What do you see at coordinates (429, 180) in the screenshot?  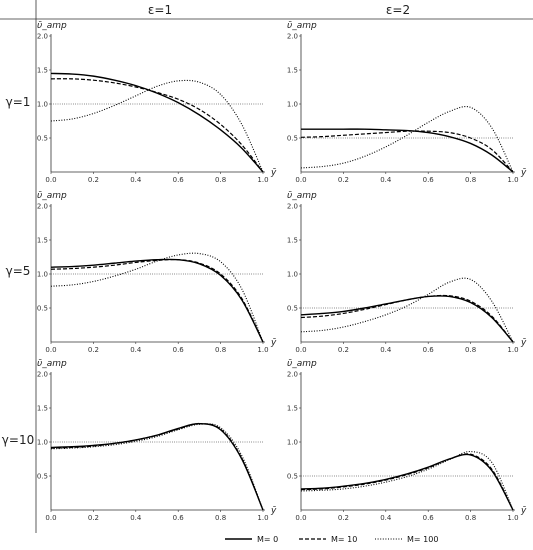 I see `panel-r0c1-xtick-label-3: 0.6` at bounding box center [429, 180].